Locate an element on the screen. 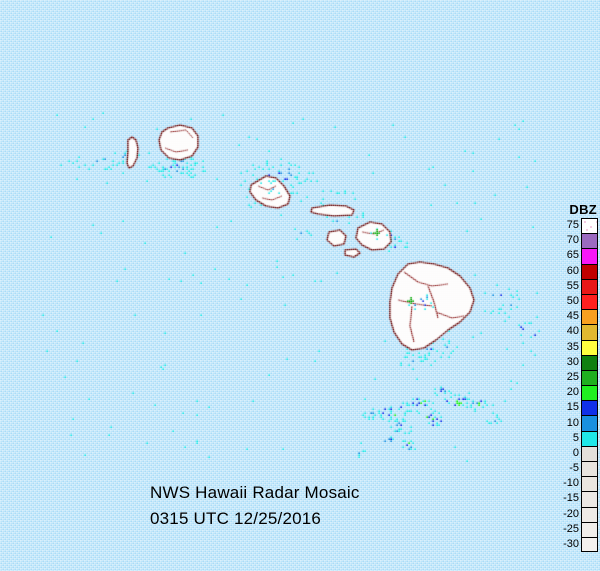  legend-row: 15 is located at coordinates (579, 408).